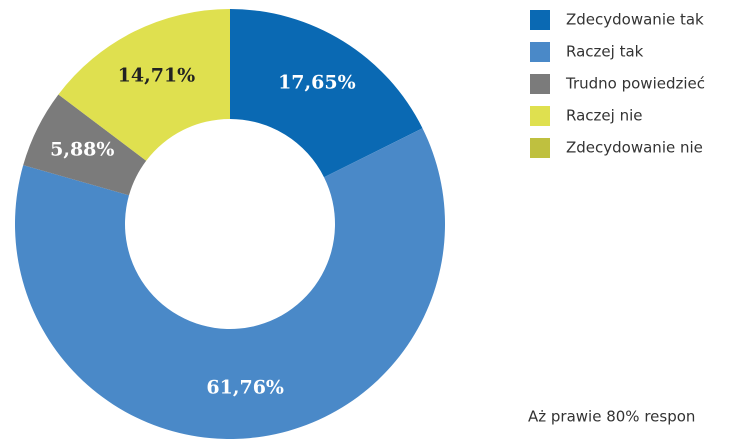  I want to click on legend-text: Raczej tak, so click(605, 52).